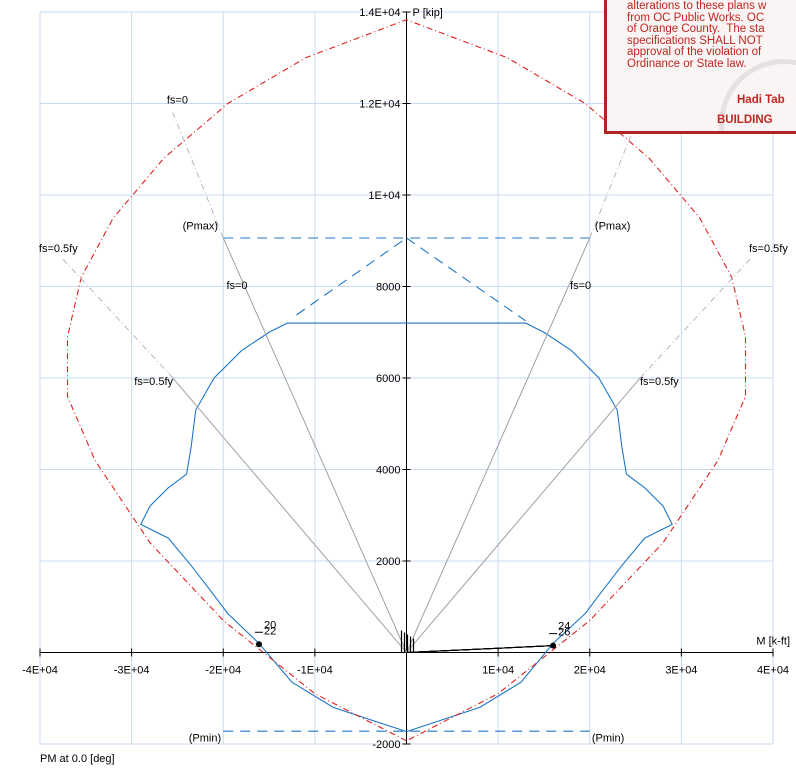  Describe the element at coordinates (761, 100) in the screenshot. I see `stamp-name: Hadi Tab` at that location.